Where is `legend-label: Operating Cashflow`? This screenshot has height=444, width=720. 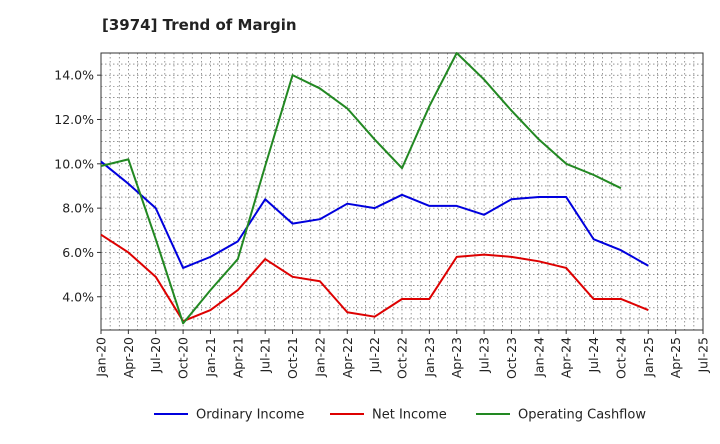 legend-label: Operating Cashflow is located at coordinates (582, 415).